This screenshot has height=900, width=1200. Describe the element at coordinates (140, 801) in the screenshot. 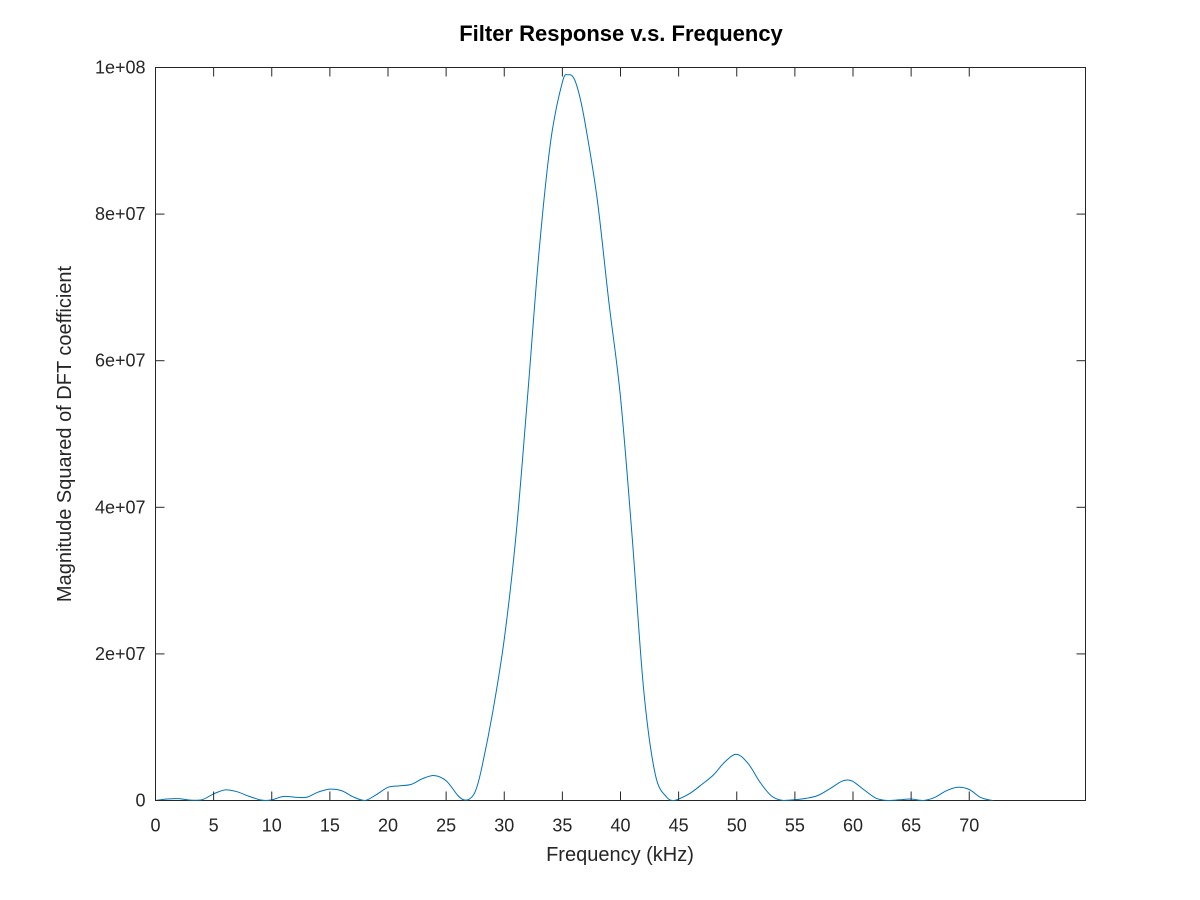

I see `y-tick-label: 0` at that location.